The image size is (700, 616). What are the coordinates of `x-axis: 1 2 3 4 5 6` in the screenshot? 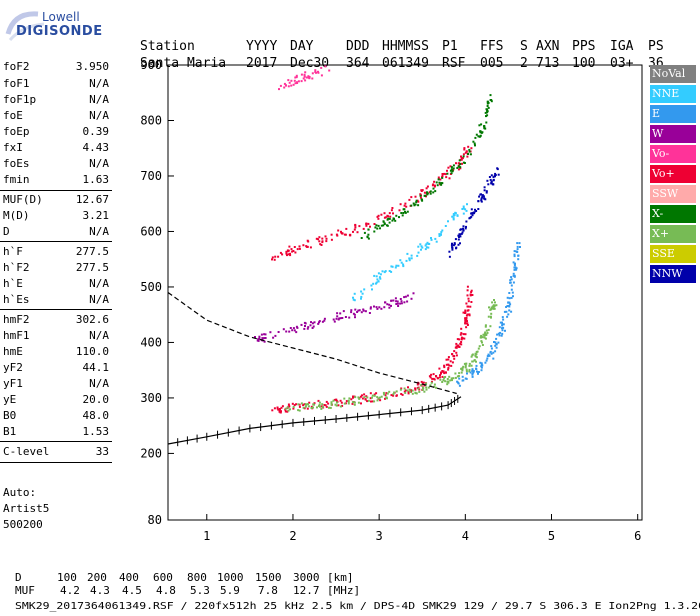 It's located at (422, 528).